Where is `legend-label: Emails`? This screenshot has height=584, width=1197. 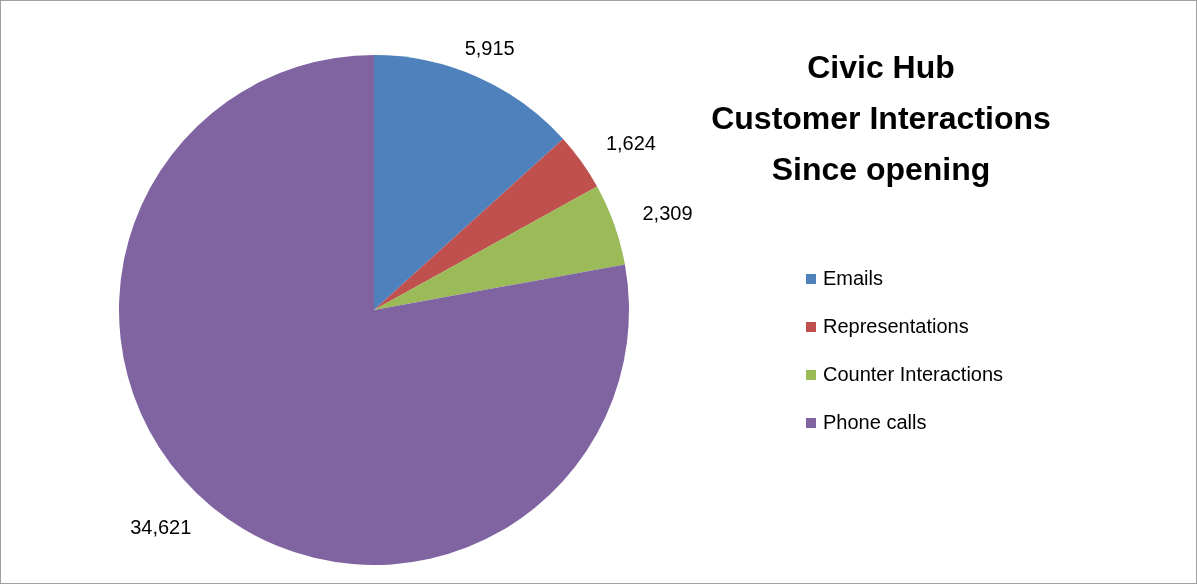
legend-label: Emails is located at coordinates (853, 277).